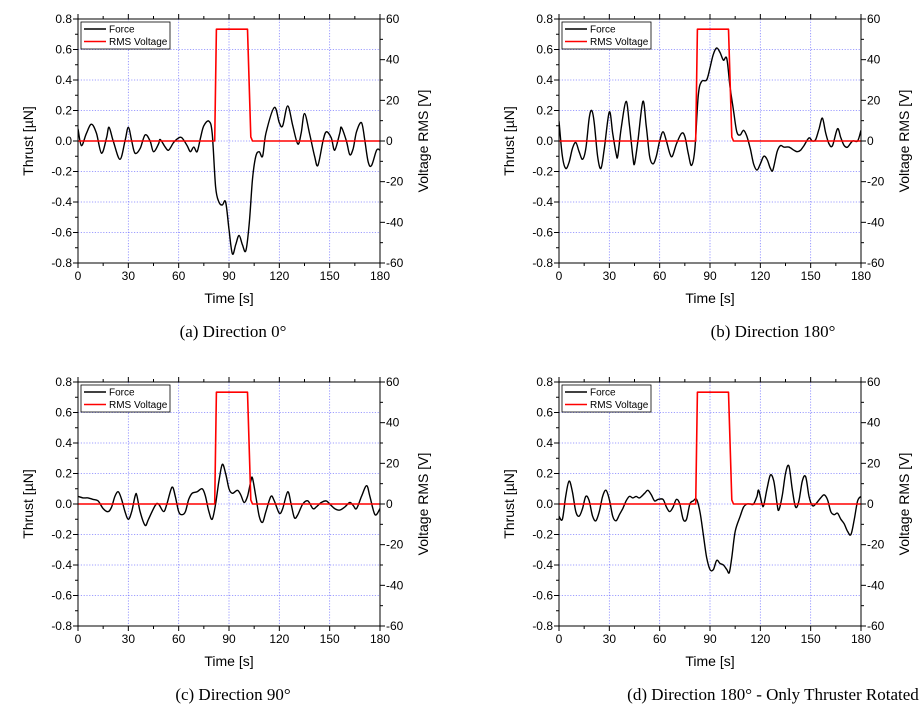 The image size is (919, 717). I want to click on subfigure-caption: (a) Direction 0°, so click(233, 331).